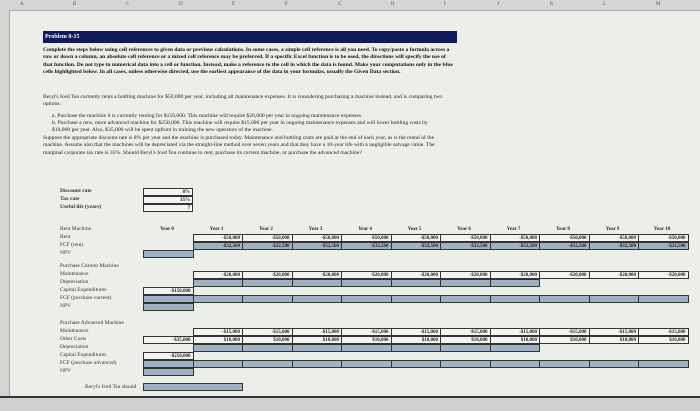 Image resolution: width=700 pixels, height=411 pixels. What do you see at coordinates (658, 4) in the screenshot?
I see `column-header: M` at bounding box center [658, 4].